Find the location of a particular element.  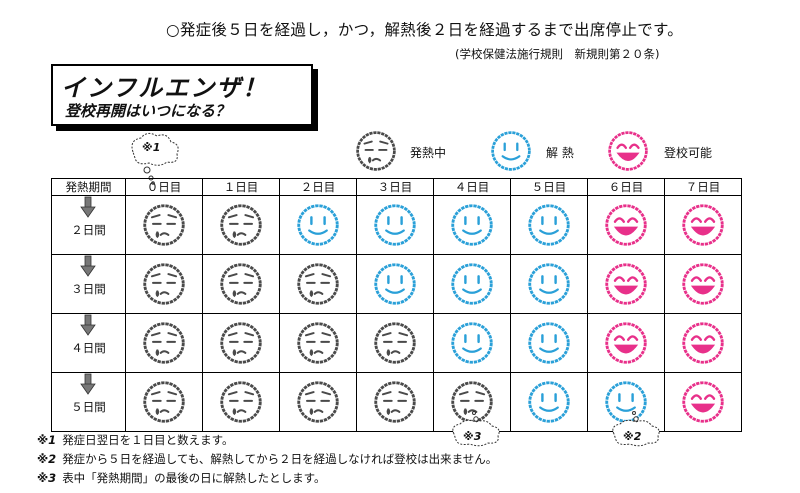

title-subtitle: 登校再開はいつになる？ is located at coordinates (148, 111).